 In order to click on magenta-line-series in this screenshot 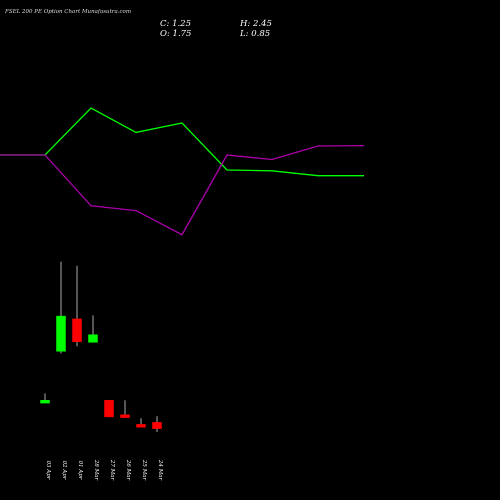, I will do `click(182, 190)`.